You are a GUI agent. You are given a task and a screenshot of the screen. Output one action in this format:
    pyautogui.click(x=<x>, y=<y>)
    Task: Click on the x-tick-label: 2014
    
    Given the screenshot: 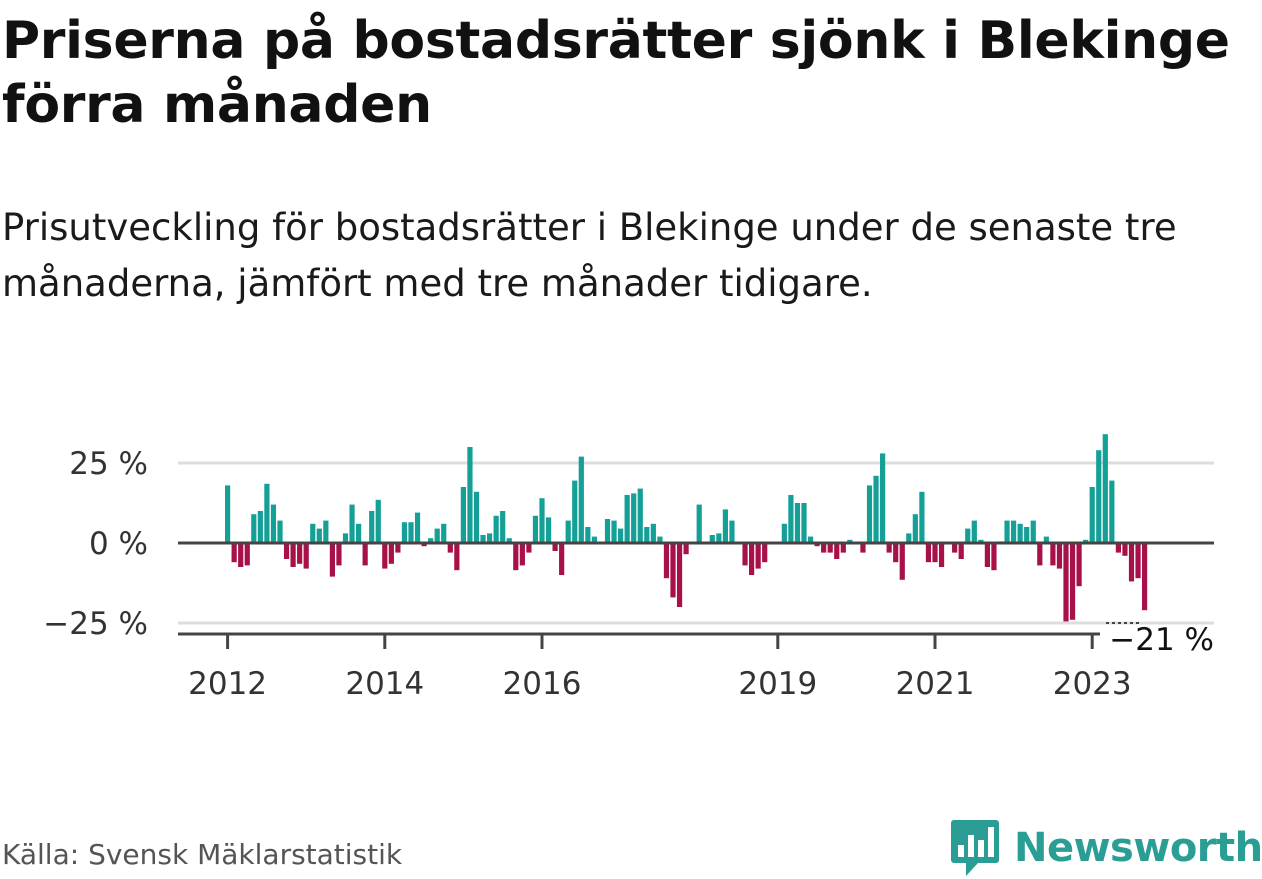 What is the action you would take?
    pyautogui.click(x=384, y=684)
    